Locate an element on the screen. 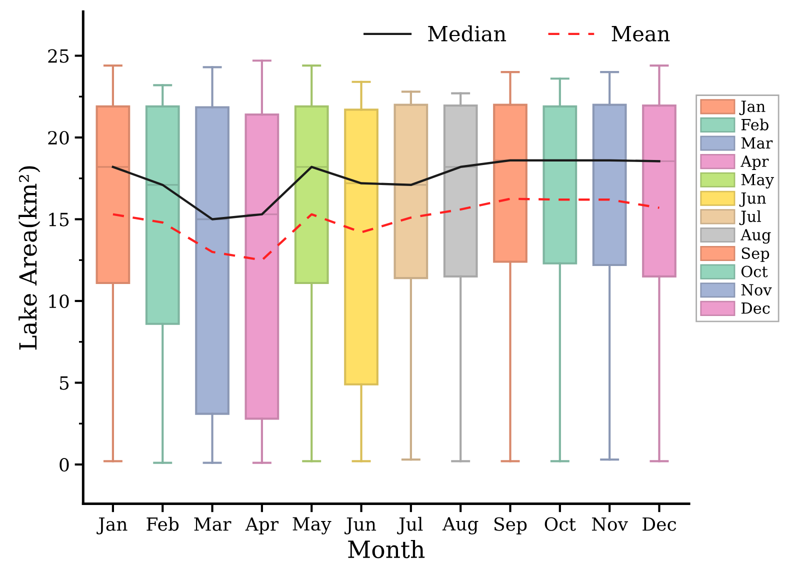  y-tick-label: 20 is located at coordinates (58, 137).